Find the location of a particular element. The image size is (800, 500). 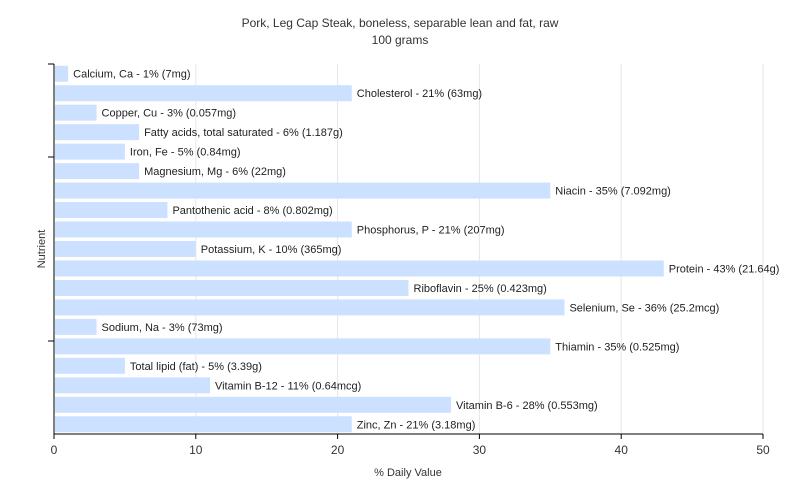

bar-label-19: Zinc, Zn - 21% (3.18mg) is located at coordinates (416, 425).